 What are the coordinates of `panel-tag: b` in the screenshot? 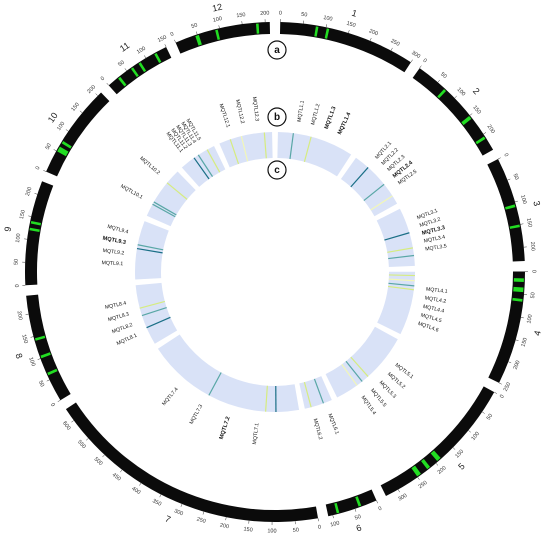 It's located at (277, 117).